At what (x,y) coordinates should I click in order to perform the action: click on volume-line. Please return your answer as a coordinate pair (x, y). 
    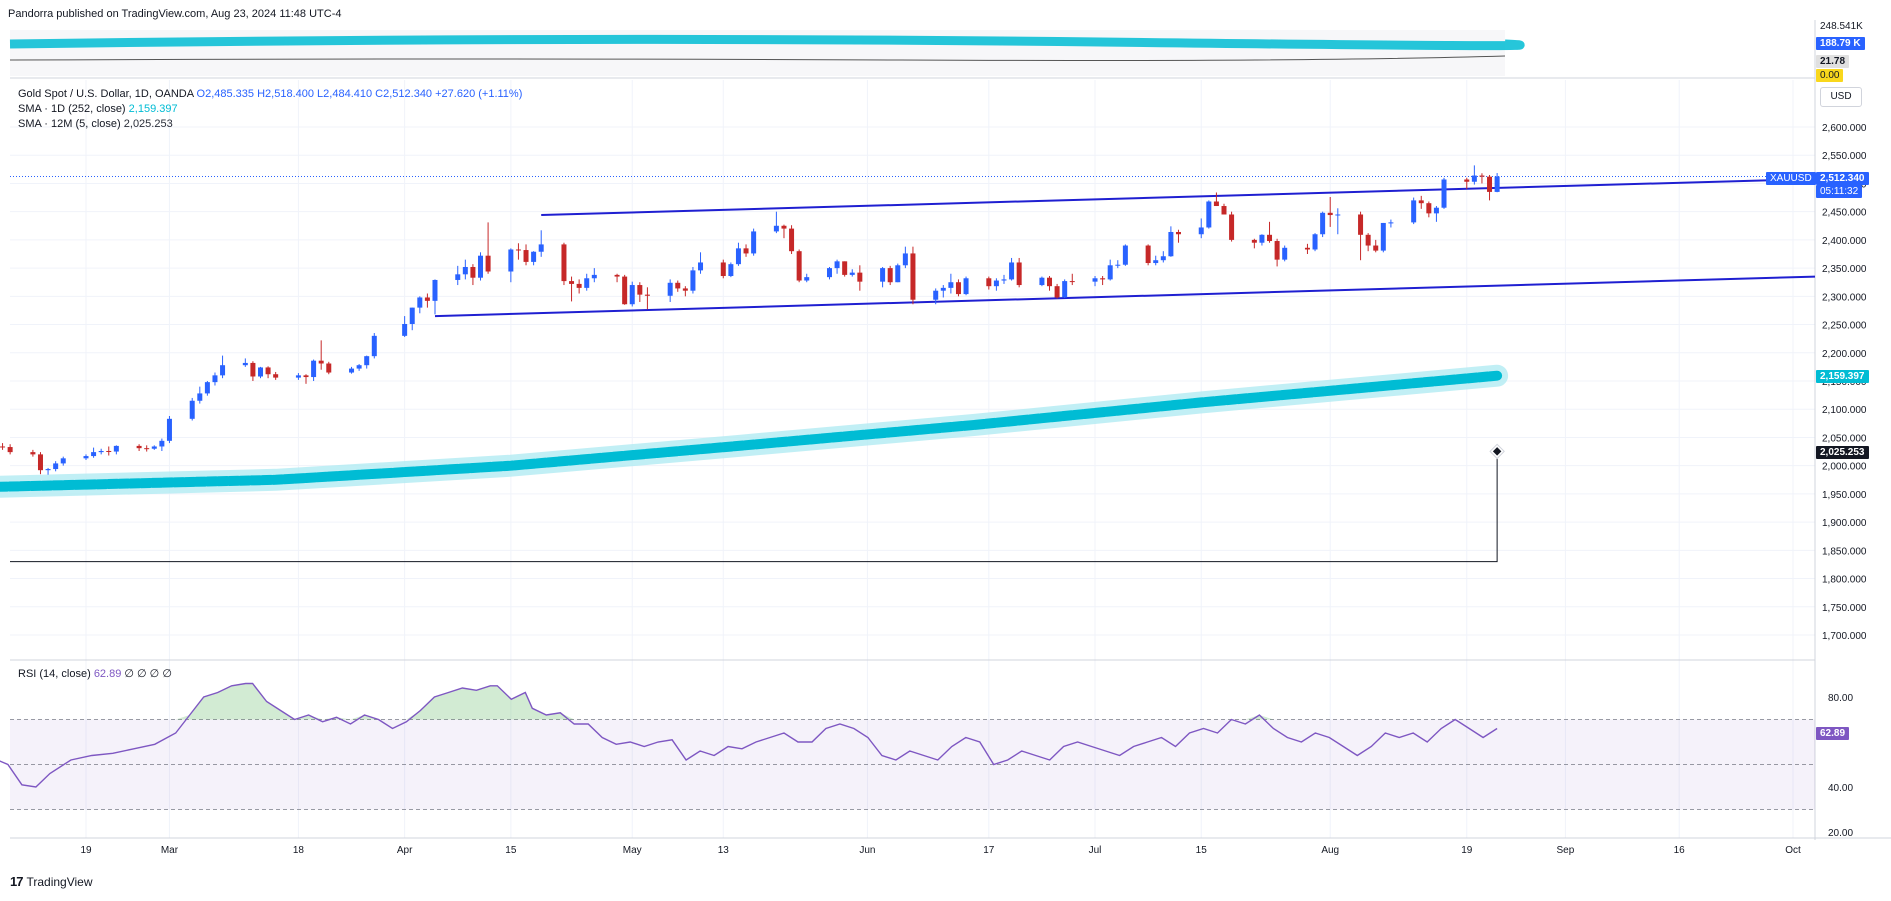
    Looking at the image, I should click on (757, 58).